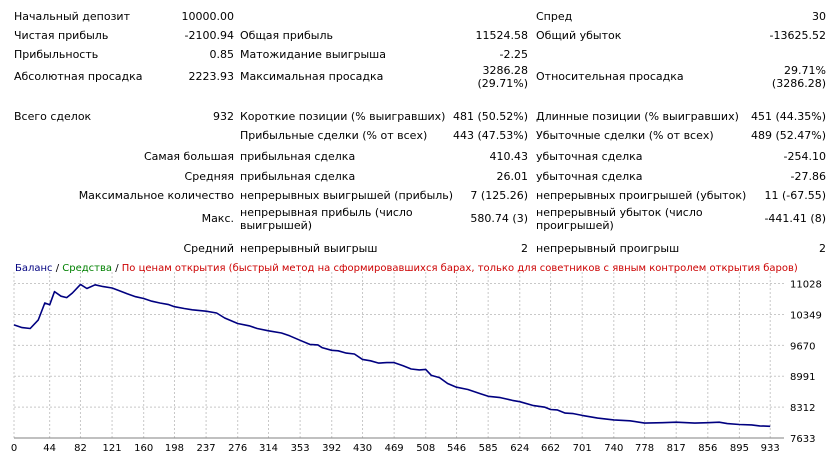  Describe the element at coordinates (797, 35) in the screenshot. I see `summary-value: -13625.52` at that location.